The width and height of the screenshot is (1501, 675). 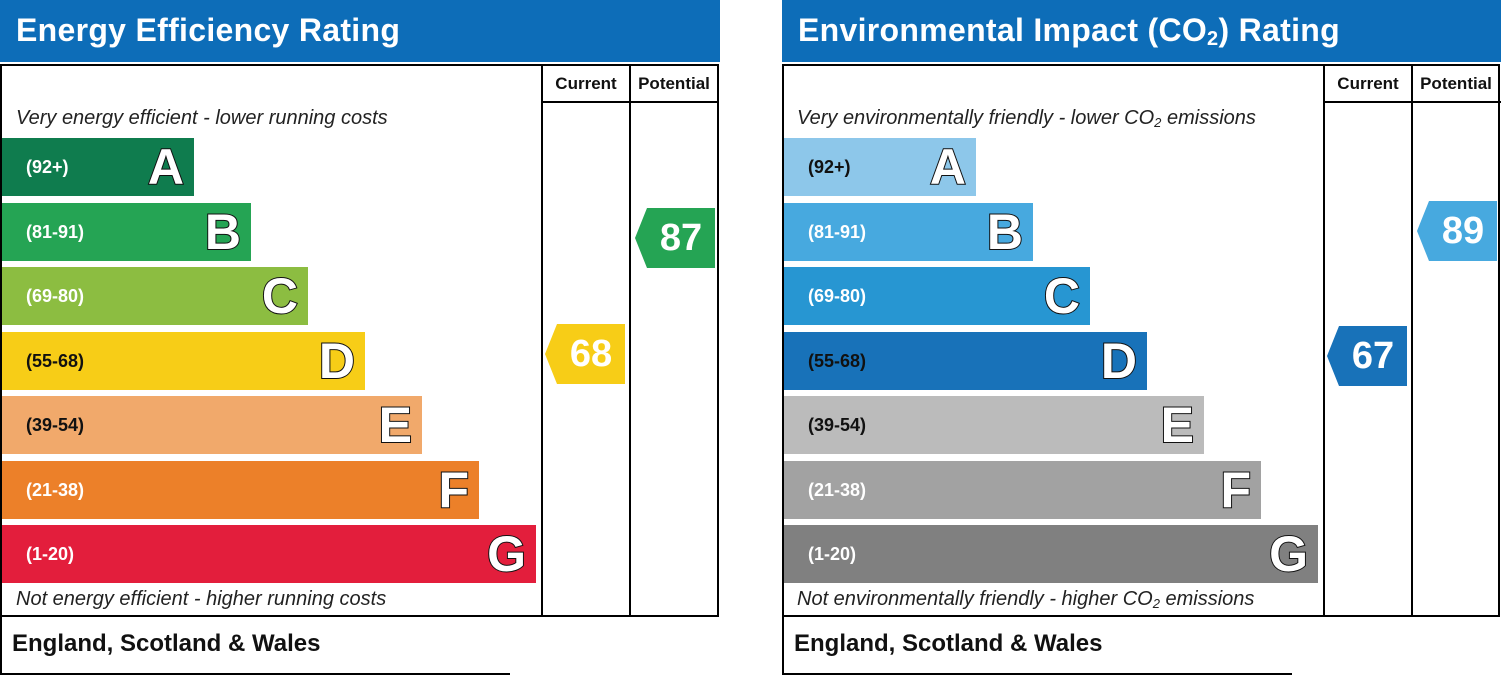 I want to click on energy-potential-header: Potential, so click(x=674, y=83).